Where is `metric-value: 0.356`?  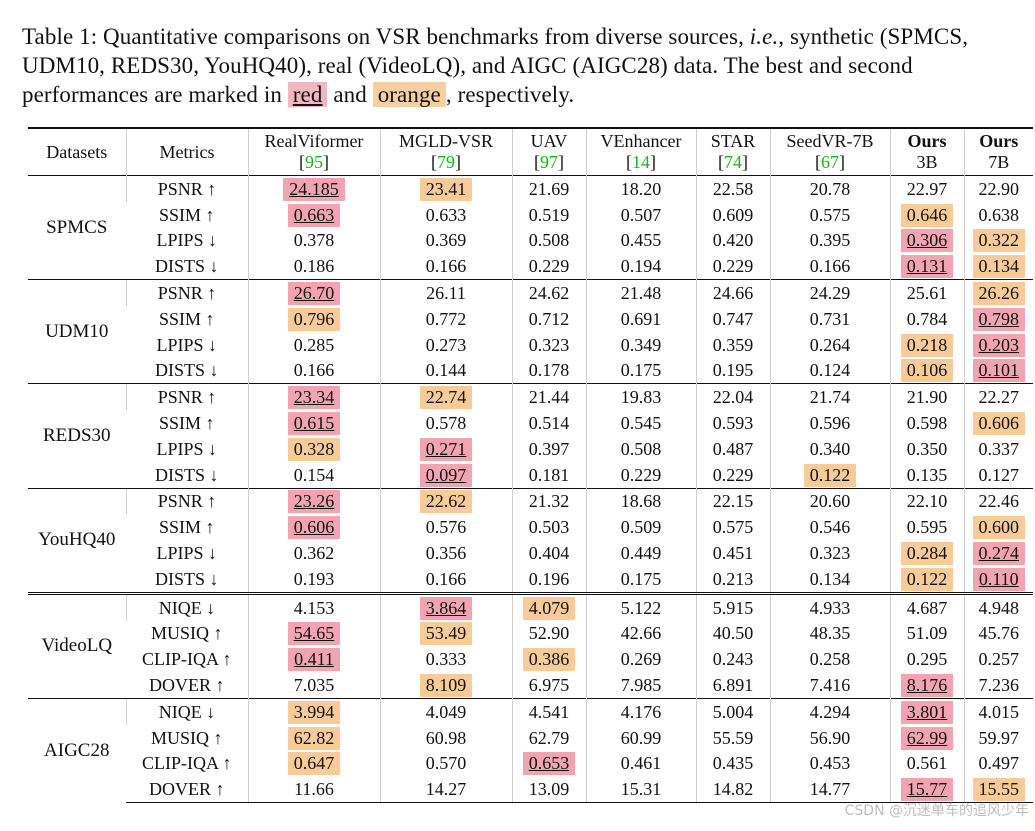 metric-value: 0.356 is located at coordinates (446, 553).